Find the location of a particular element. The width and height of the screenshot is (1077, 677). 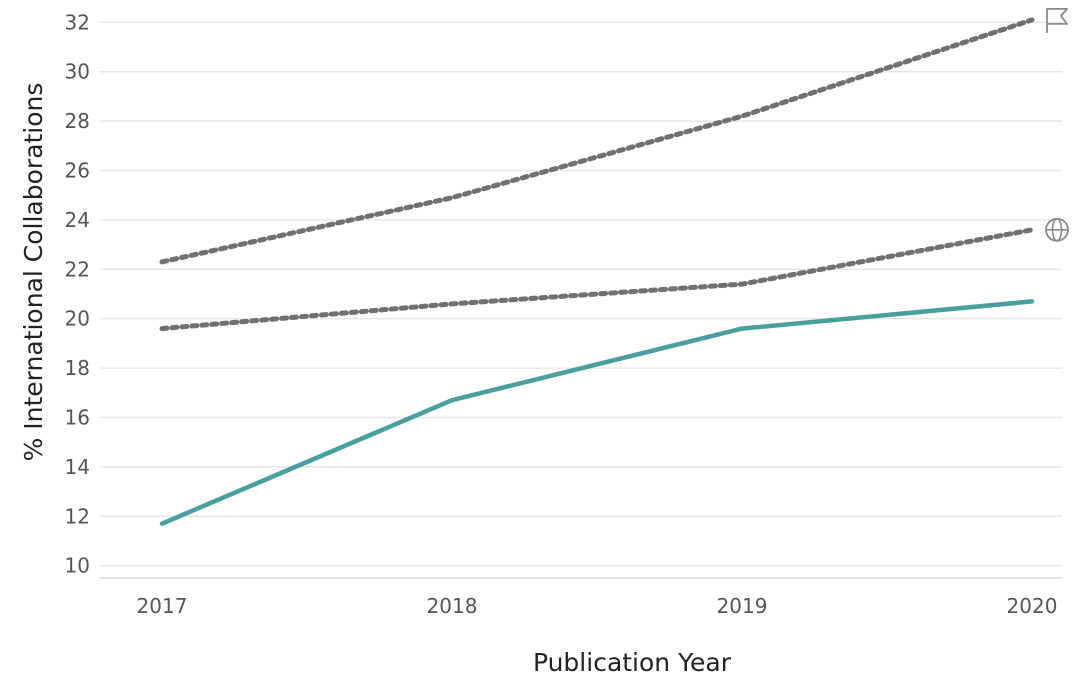

y-tick-label: 14 is located at coordinates (77, 467).